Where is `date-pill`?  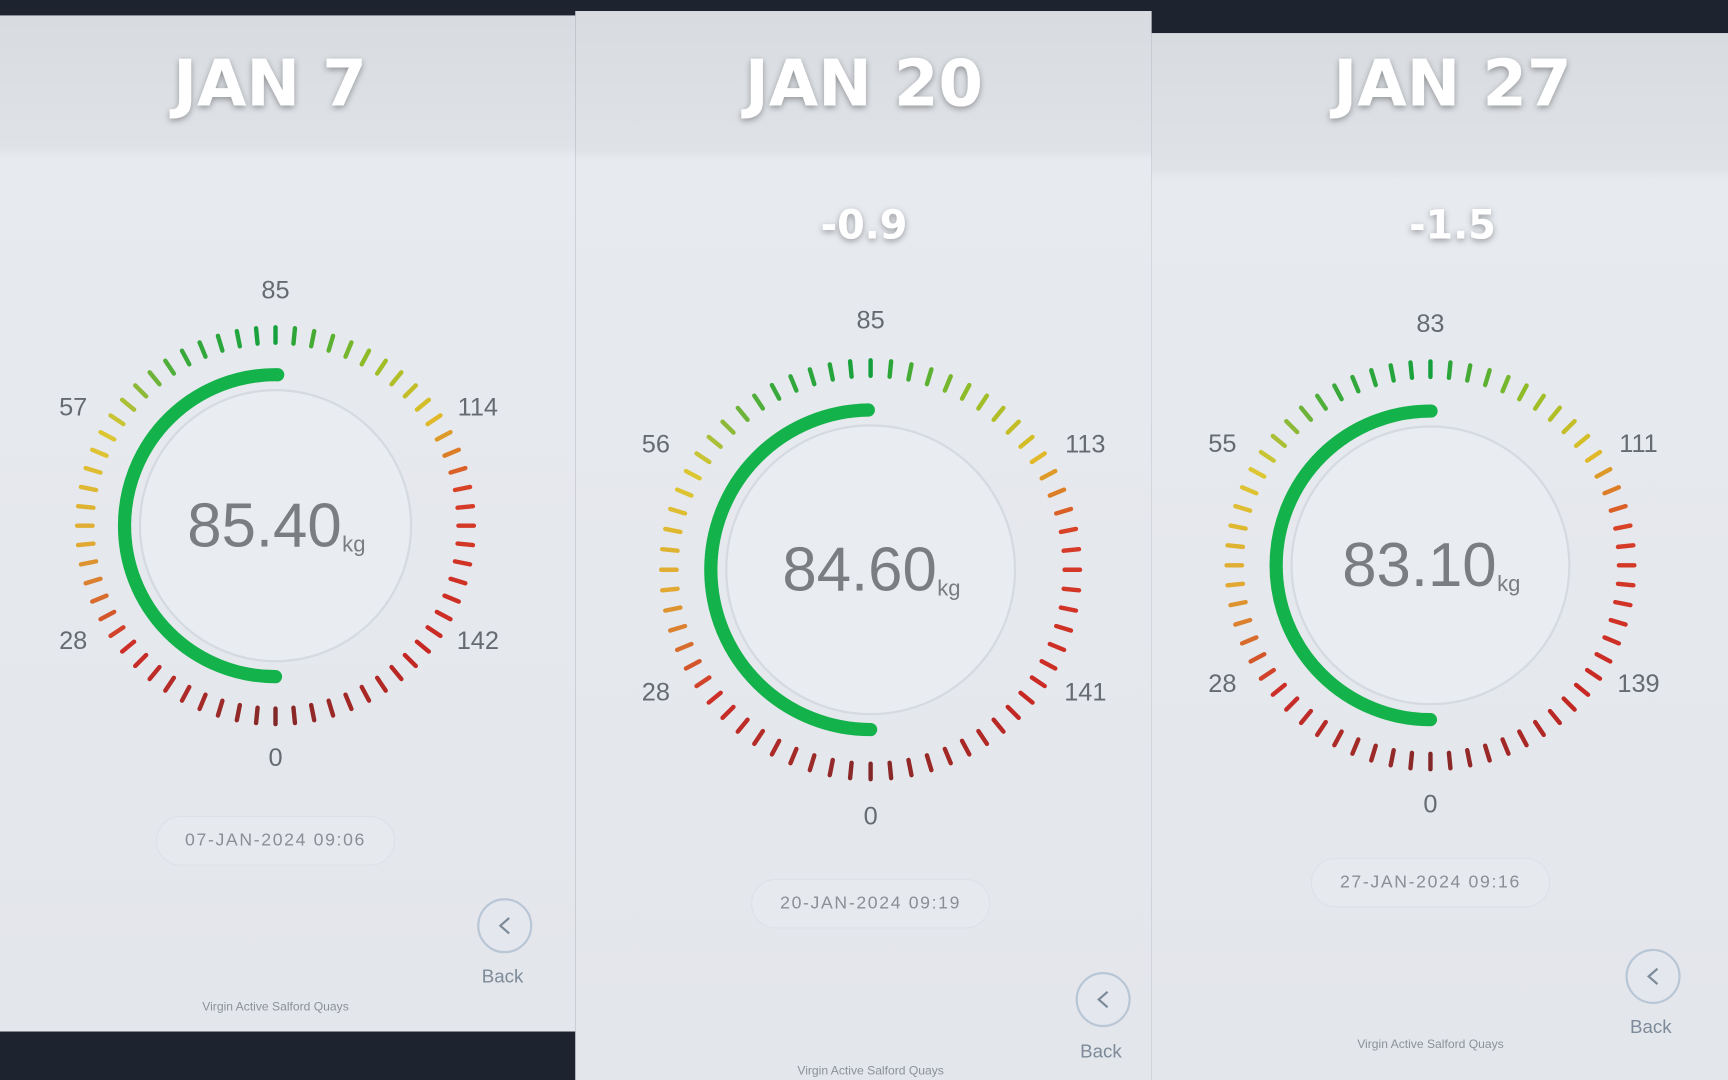 date-pill is located at coordinates (871, 903).